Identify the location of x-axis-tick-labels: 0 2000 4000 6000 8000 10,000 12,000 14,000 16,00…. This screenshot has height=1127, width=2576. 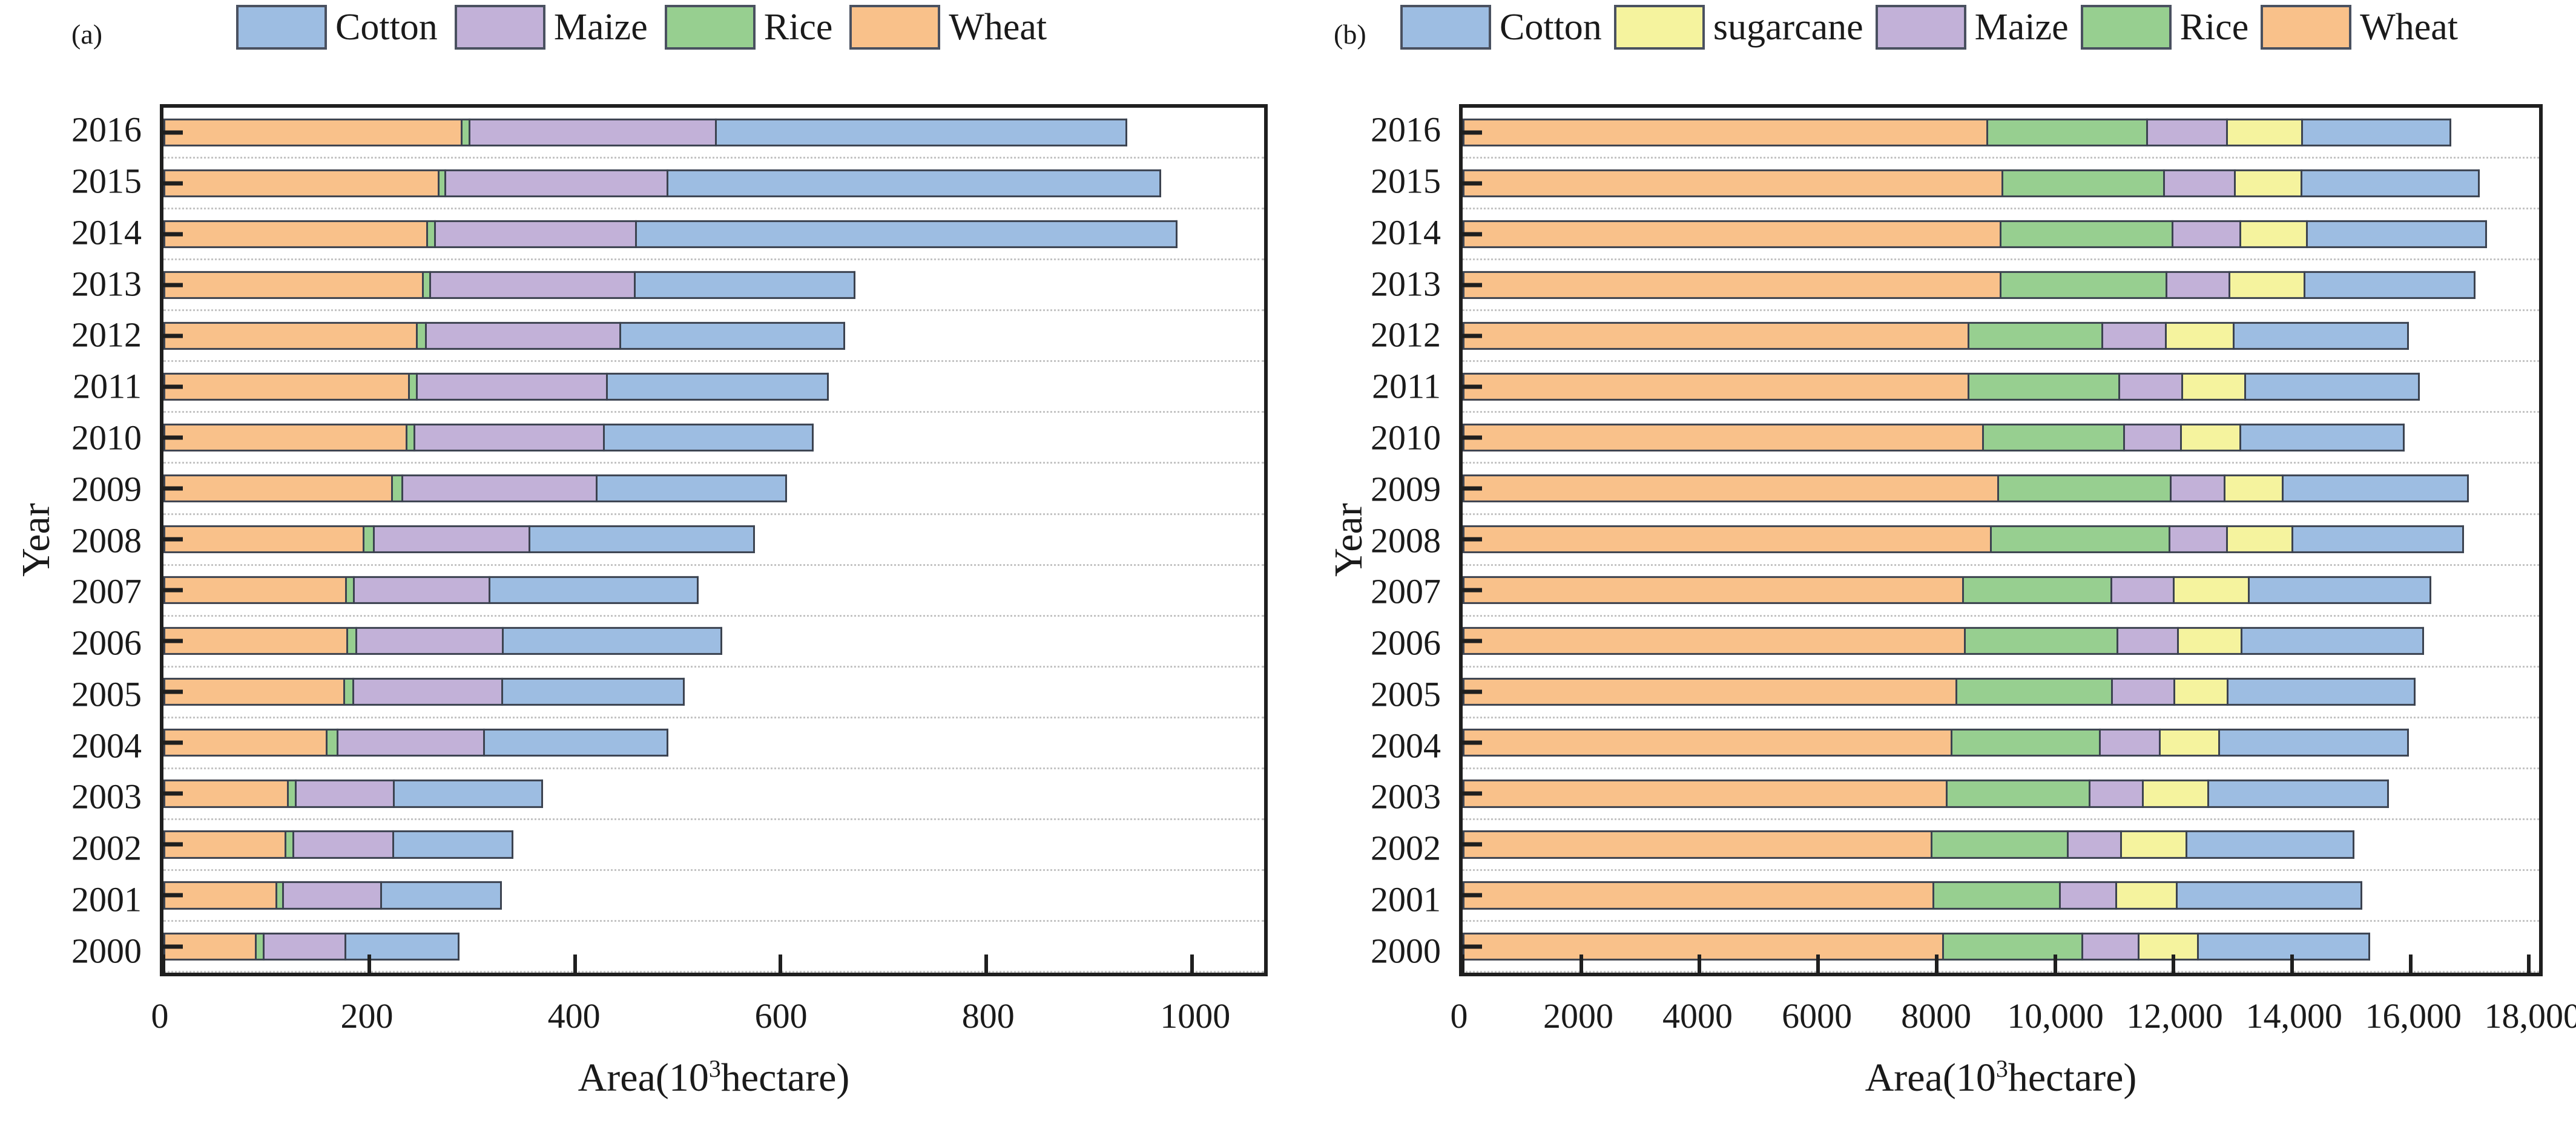
(2013, 1020).